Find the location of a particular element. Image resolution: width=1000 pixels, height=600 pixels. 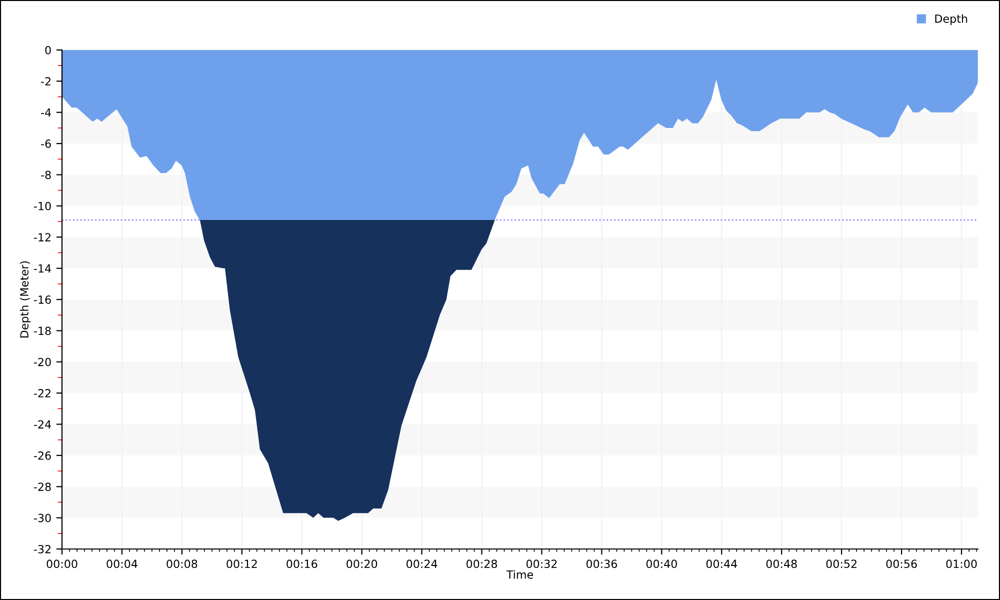

y-axis-title: Depth (Meter) is located at coordinates (25, 299).